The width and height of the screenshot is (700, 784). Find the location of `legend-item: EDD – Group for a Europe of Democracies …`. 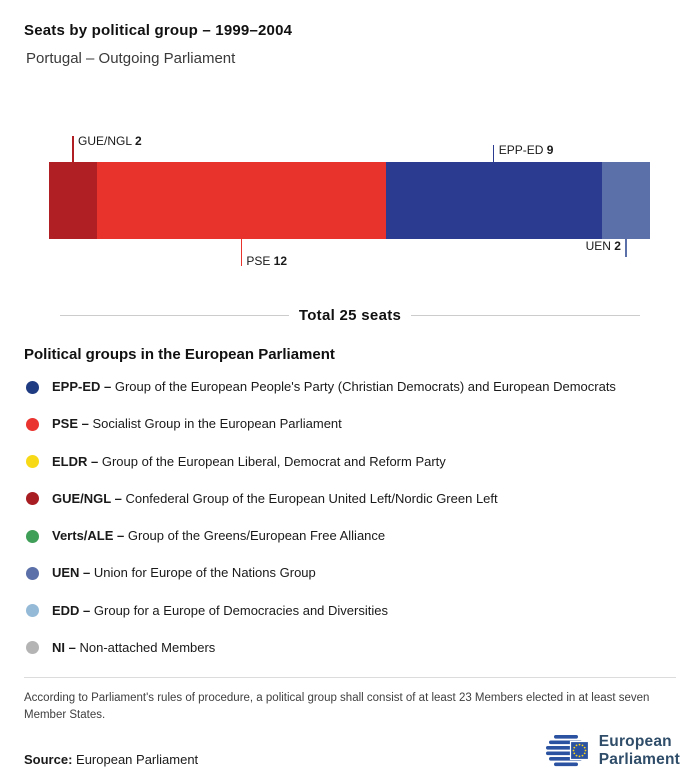

legend-item: EDD – Group for a Europe of Democracies … is located at coordinates (351, 611).